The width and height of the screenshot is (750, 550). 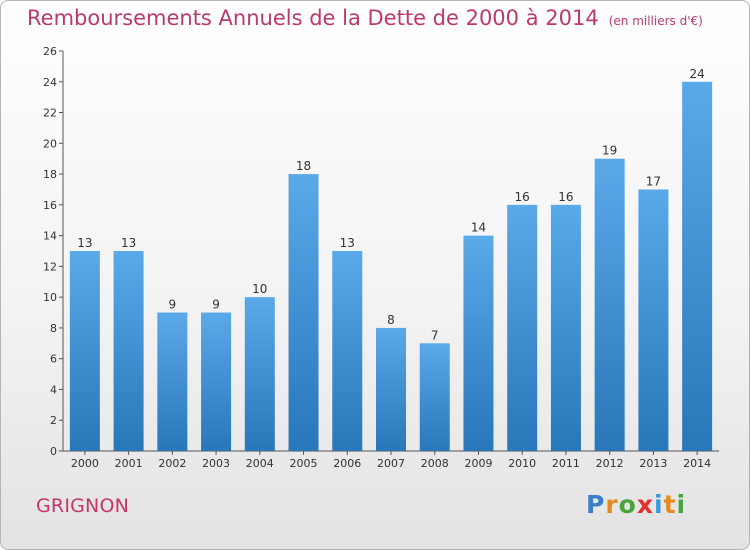 I want to click on bar-2010, so click(x=522, y=327).